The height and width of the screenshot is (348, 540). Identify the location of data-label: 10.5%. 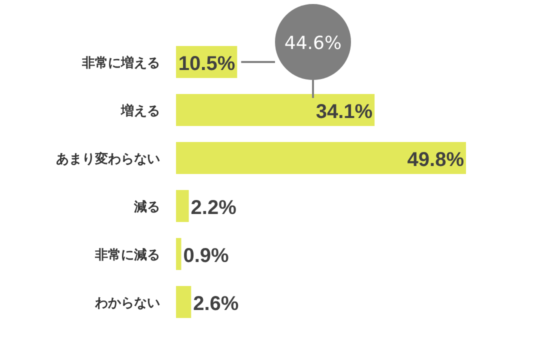
(207, 64).